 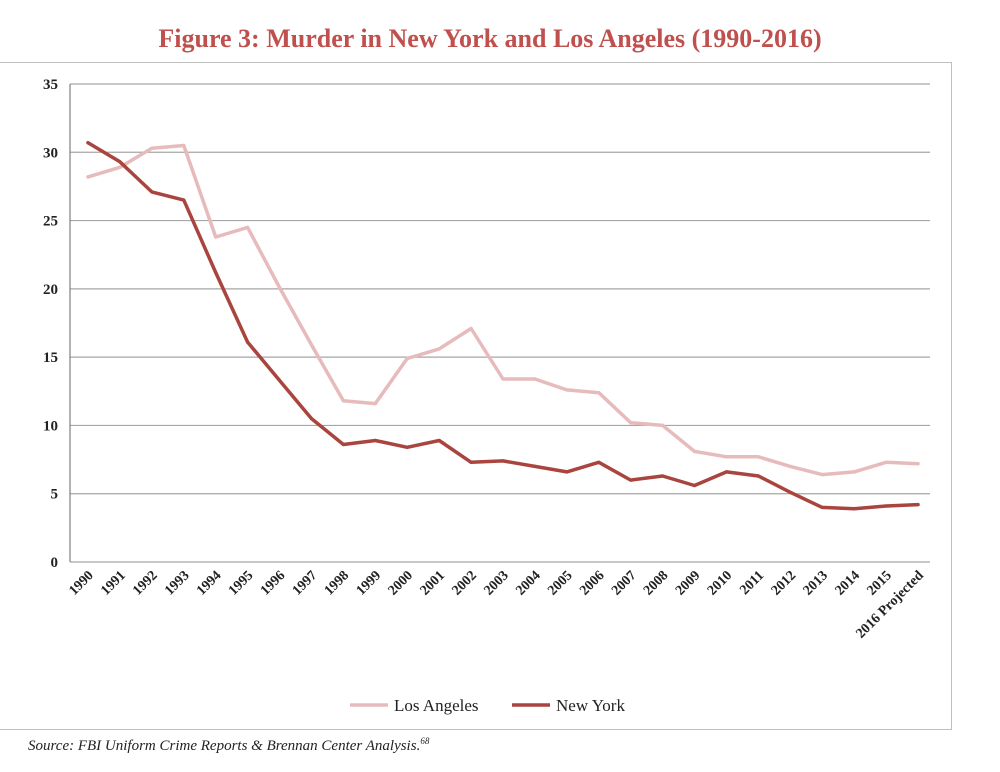 What do you see at coordinates (590, 705) in the screenshot?
I see `legend-label-new-york: New York` at bounding box center [590, 705].